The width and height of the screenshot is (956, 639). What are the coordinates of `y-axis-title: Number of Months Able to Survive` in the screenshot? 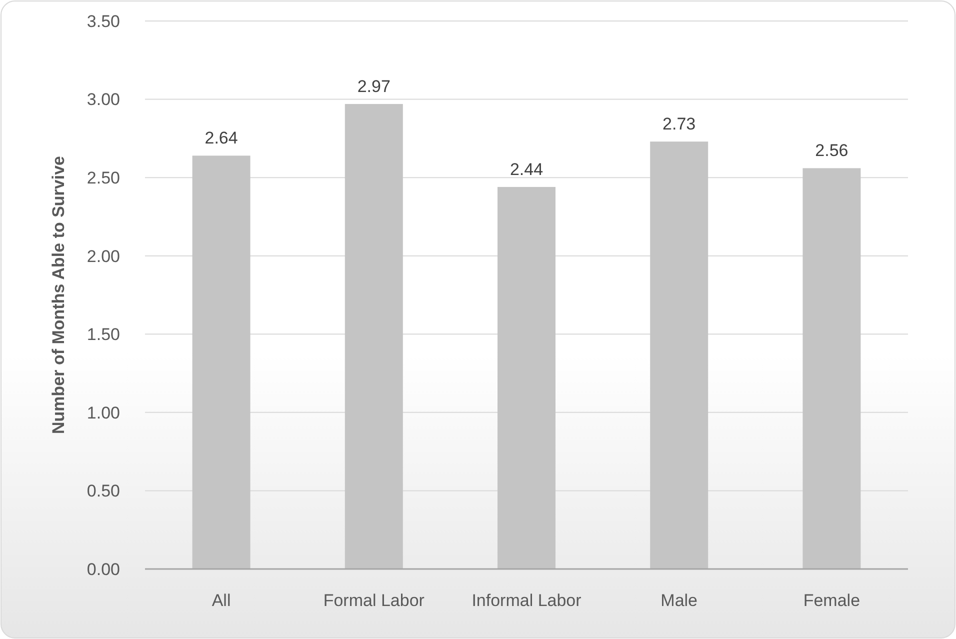 It's located at (58, 295).